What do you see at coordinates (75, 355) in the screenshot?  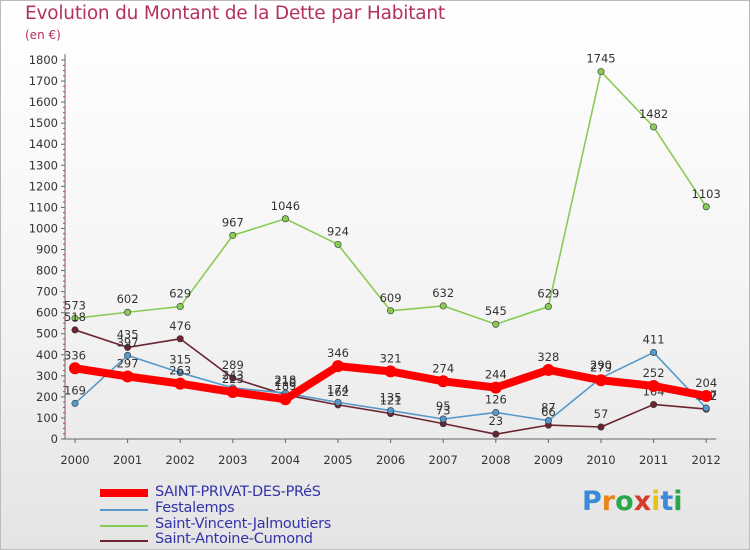 I see `data-label-saint-privat-des-pre-s: 336` at bounding box center [75, 355].